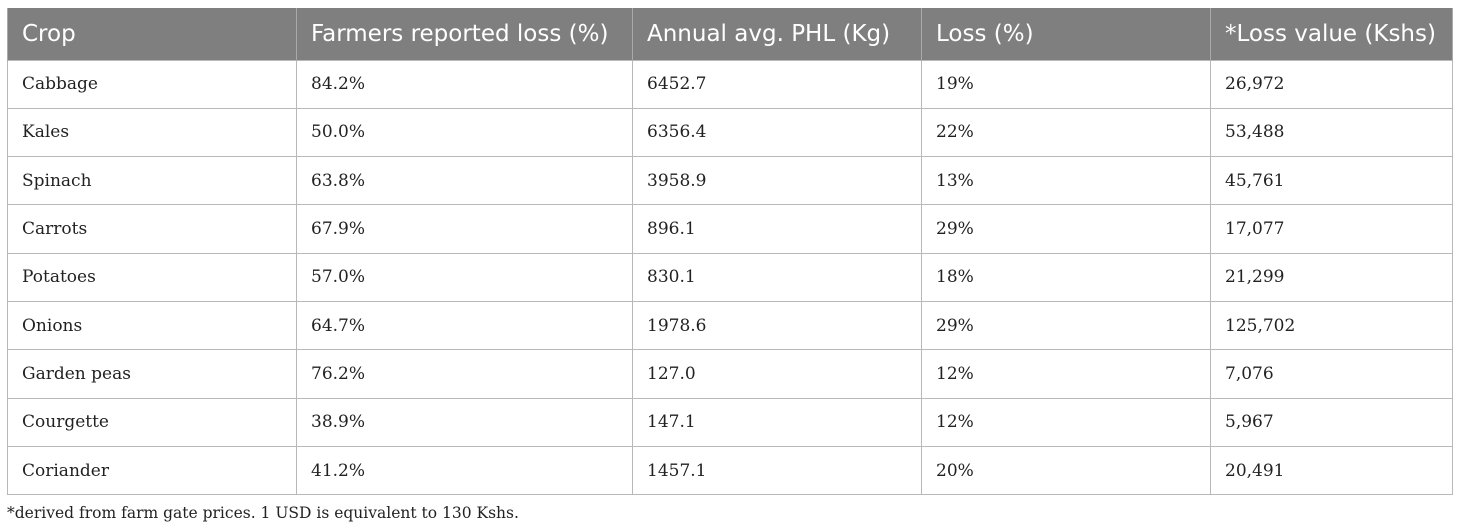 This screenshot has height=531, width=1460. I want to click on cell-farmers-reported-loss: 38.9%, so click(464, 422).